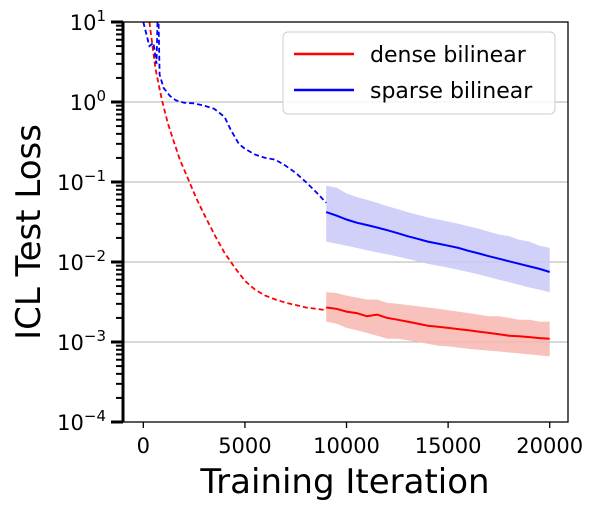 The width and height of the screenshot is (598, 513). I want to click on band-sparse-bilinear, so click(438, 239).